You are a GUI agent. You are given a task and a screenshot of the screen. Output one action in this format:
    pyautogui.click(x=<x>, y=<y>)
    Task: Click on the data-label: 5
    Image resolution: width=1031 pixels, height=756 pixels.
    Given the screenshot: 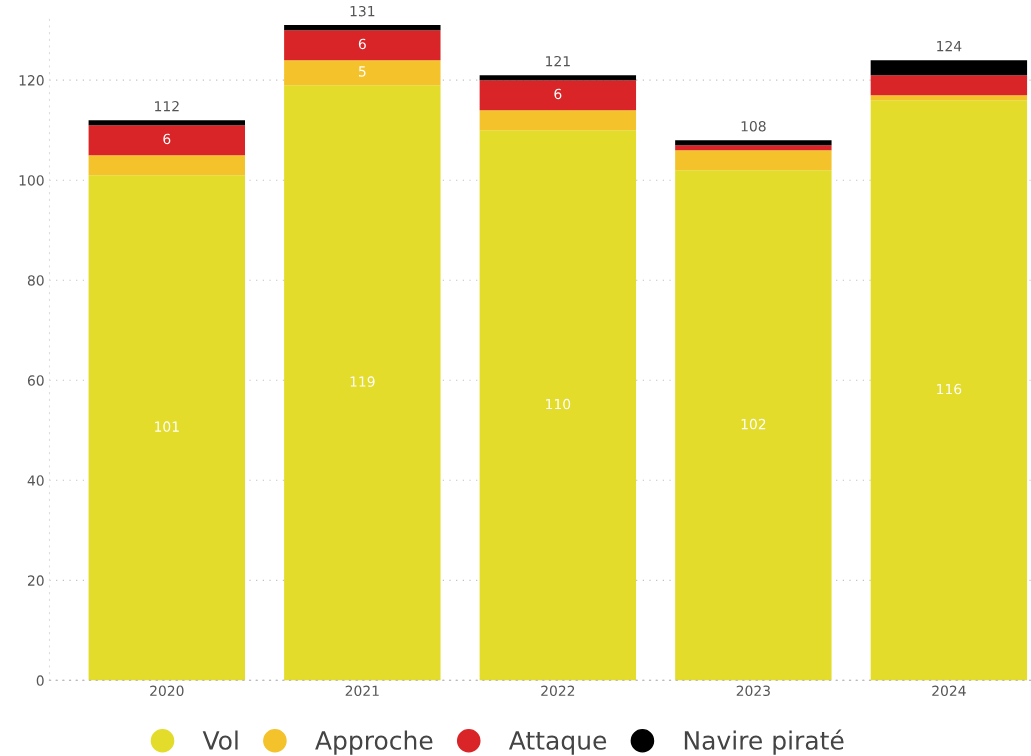 What is the action you would take?
    pyautogui.click(x=362, y=71)
    